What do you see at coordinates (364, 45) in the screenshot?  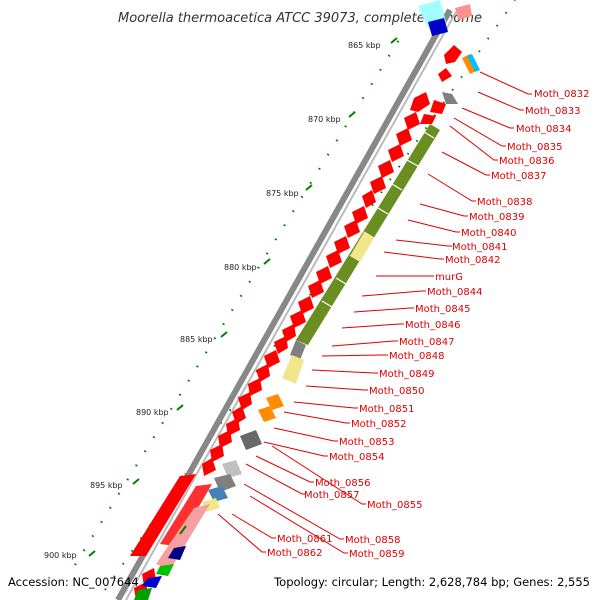 I see `scale-label: 865 kbp` at bounding box center [364, 45].